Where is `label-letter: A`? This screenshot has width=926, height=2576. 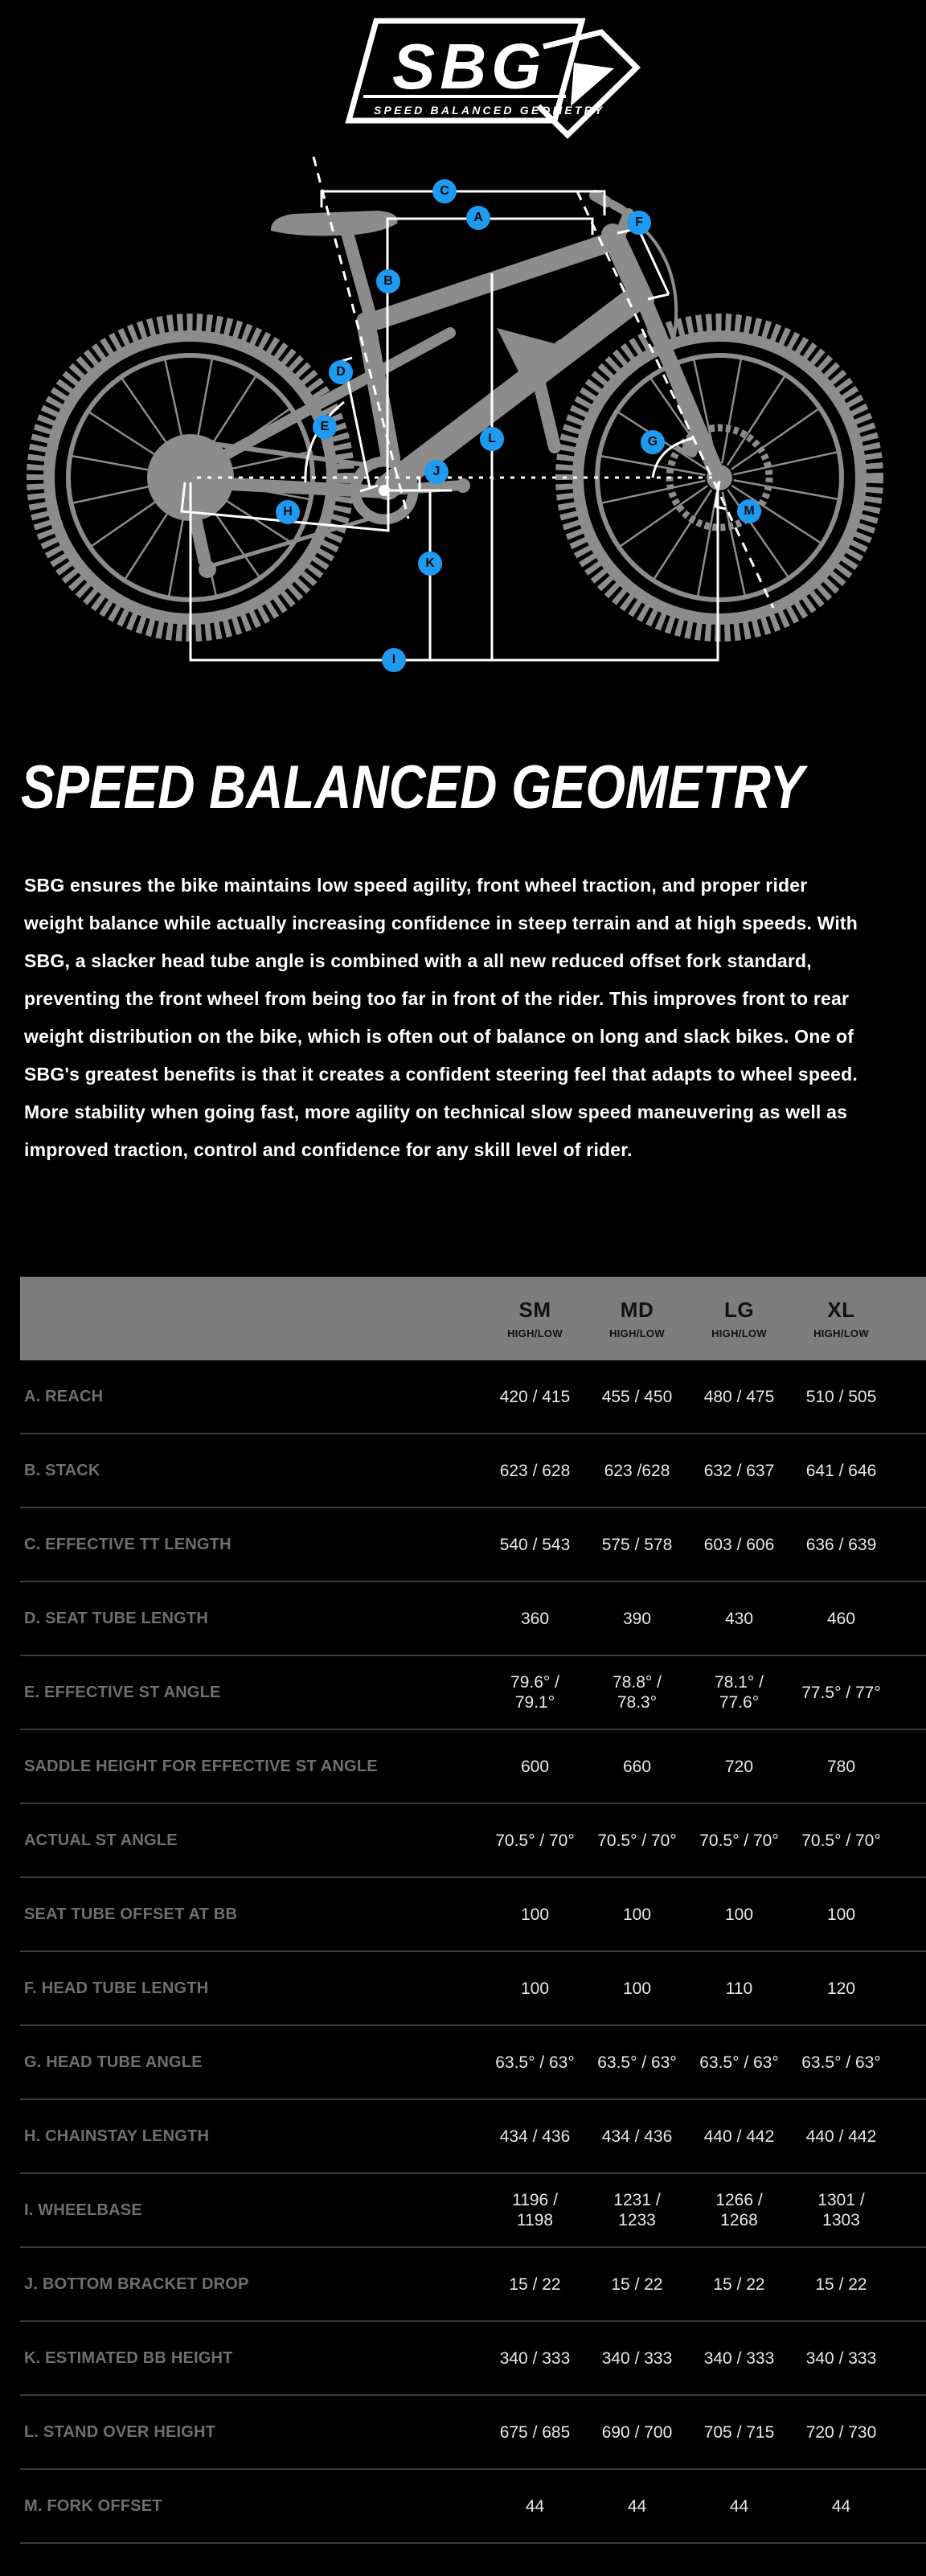 label-letter: A is located at coordinates (478, 218).